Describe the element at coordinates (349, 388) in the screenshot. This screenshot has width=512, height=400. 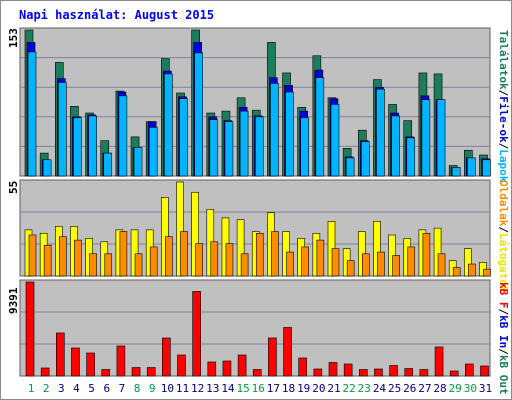
I see `x-tick-label-day-22: 22` at that location.